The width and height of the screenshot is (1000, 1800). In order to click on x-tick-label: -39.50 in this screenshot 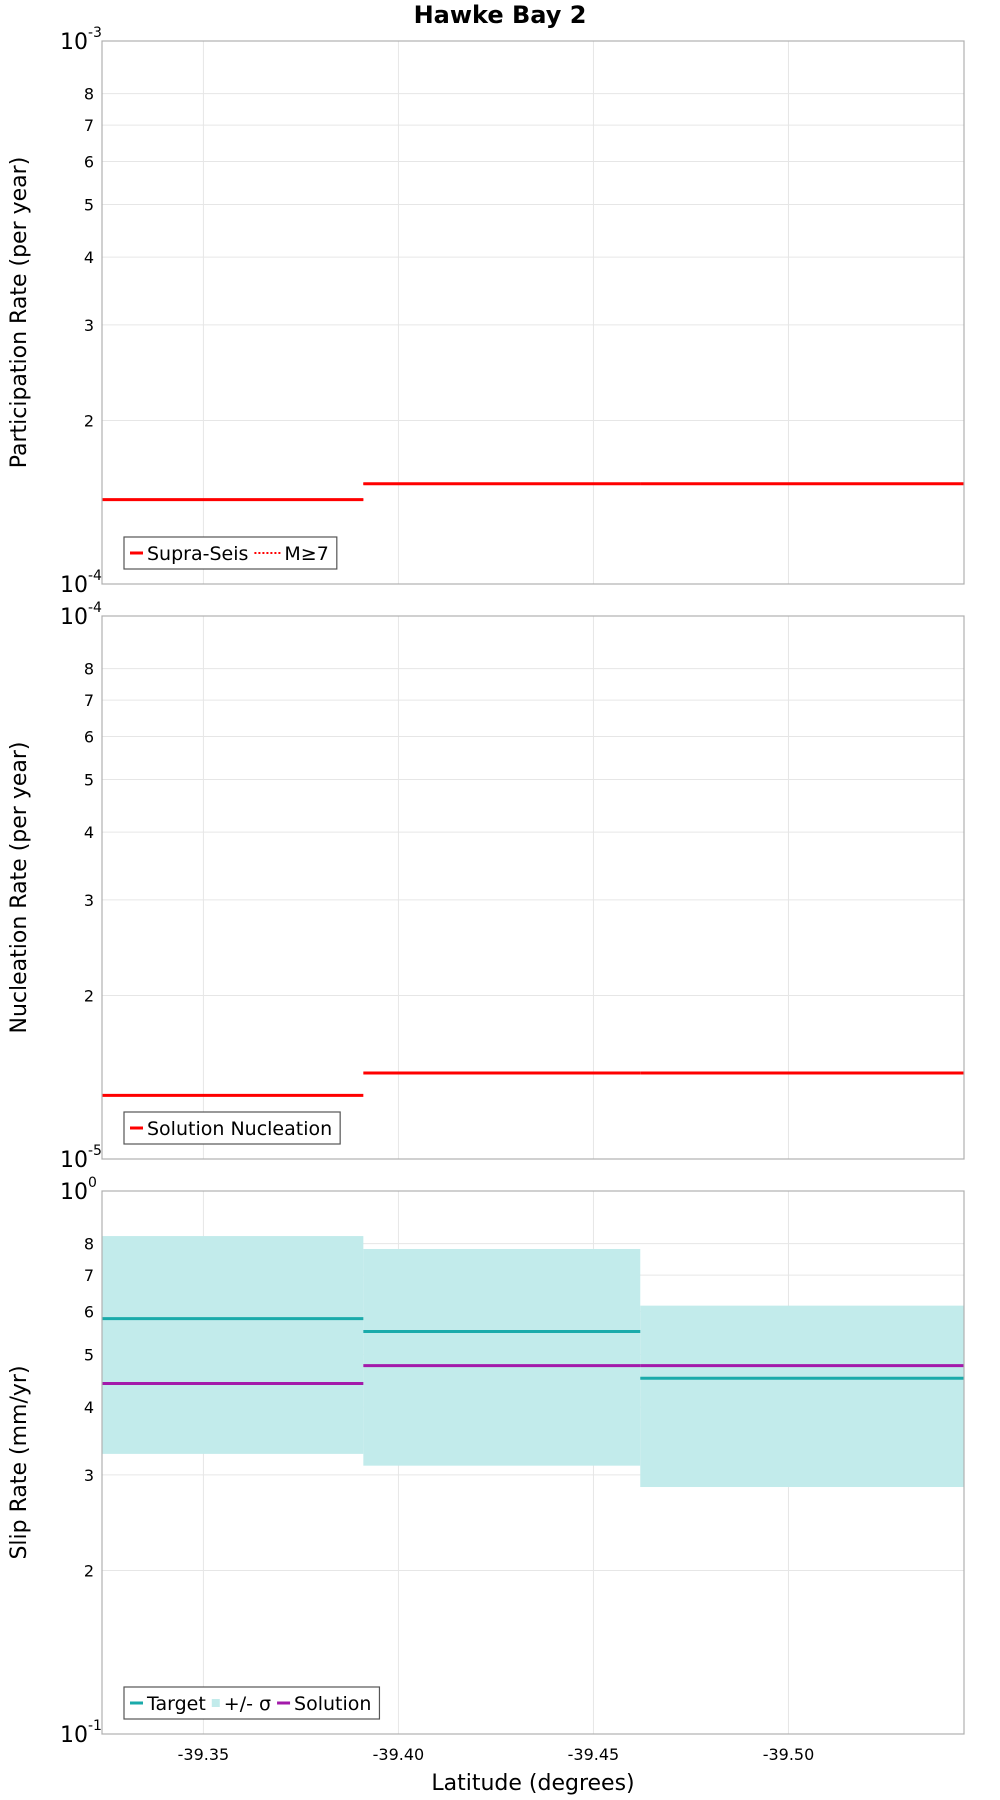, I will do `click(789, 1754)`.